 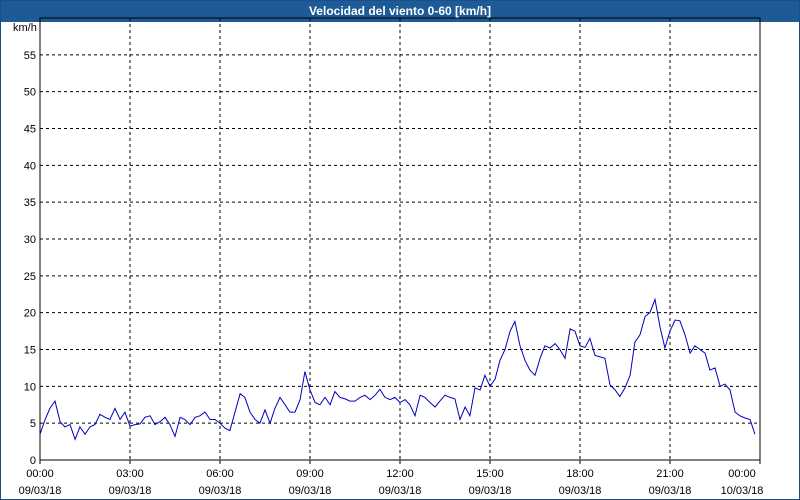 I want to click on y-tick-label: 55, so click(x=30, y=56).